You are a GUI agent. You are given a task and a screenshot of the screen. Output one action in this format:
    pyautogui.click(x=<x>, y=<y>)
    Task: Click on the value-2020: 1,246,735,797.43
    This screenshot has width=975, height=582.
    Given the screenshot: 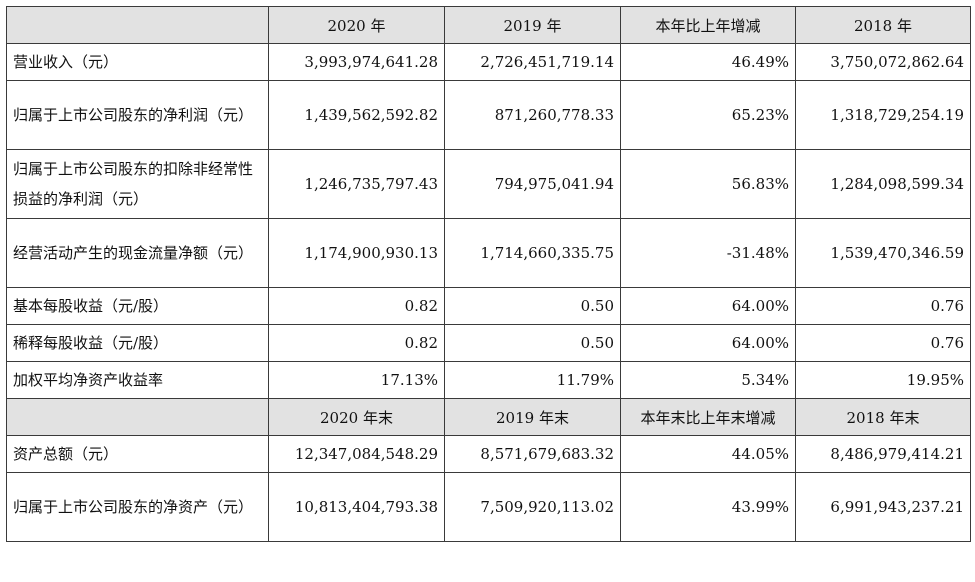 What is the action you would take?
    pyautogui.click(x=356, y=184)
    